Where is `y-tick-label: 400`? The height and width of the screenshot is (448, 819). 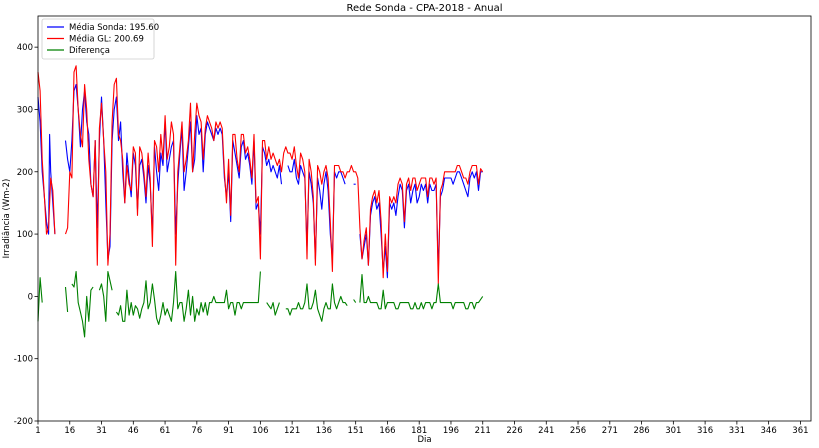 y-tick-label: 400 is located at coordinates (25, 48).